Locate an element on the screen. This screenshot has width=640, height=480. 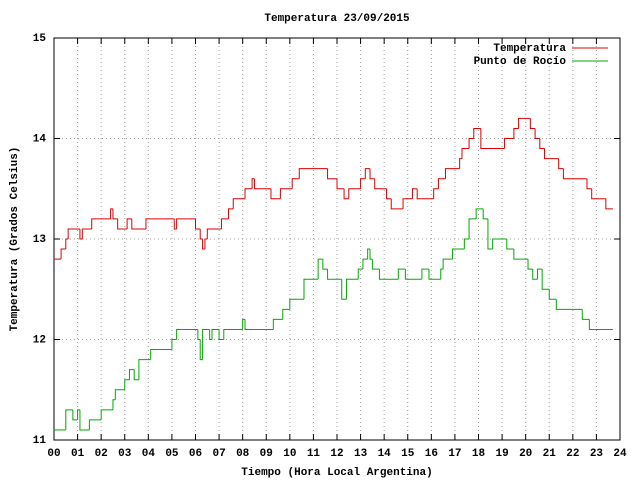
legend-label: Temperatura is located at coordinates (529, 49).